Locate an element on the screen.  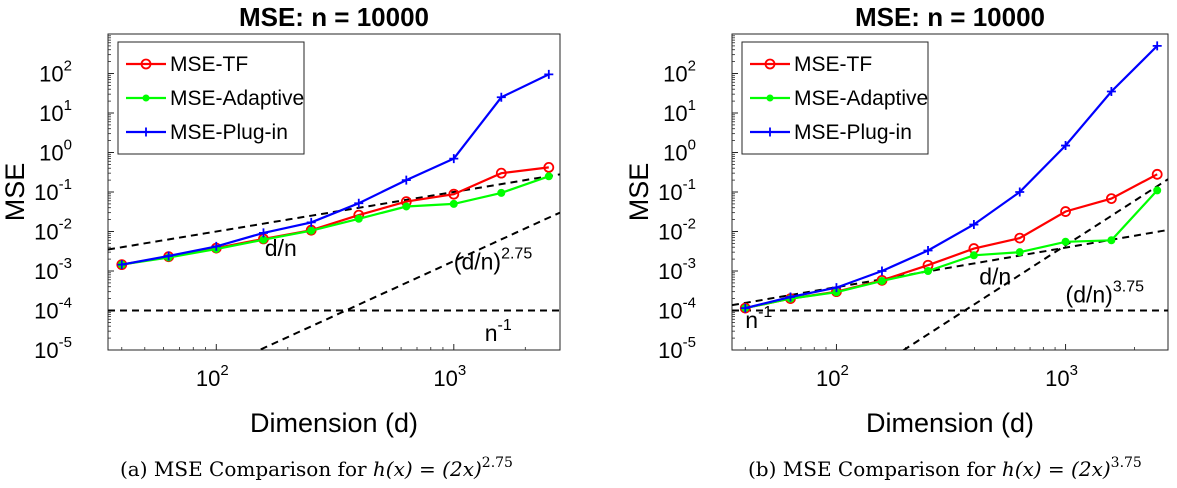
reference-label-2: (d/n)2.75 is located at coordinates (493, 259).